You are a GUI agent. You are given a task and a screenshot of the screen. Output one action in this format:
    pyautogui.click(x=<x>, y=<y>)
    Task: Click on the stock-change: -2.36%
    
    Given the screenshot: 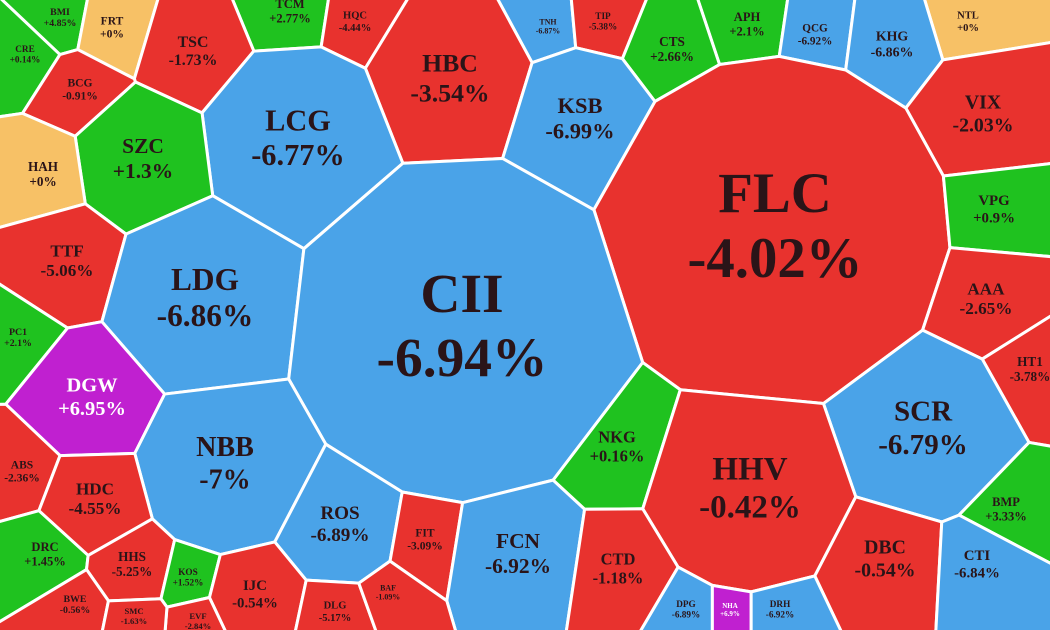 What is the action you would take?
    pyautogui.click(x=22, y=479)
    